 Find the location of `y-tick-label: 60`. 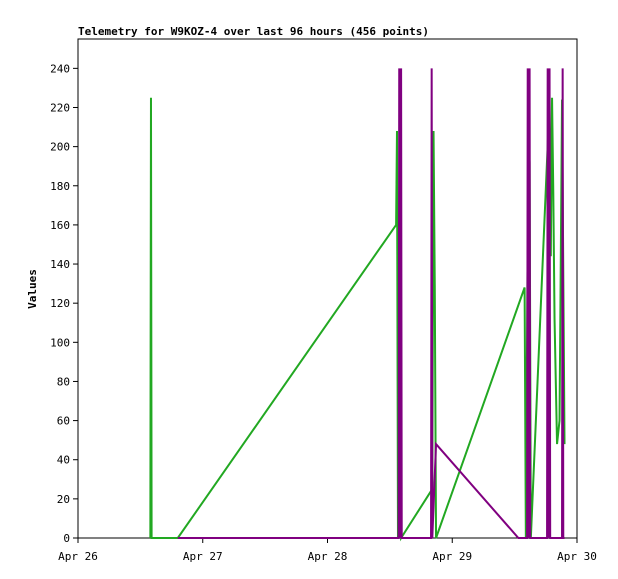

y-tick-label: 60 is located at coordinates (63, 421).